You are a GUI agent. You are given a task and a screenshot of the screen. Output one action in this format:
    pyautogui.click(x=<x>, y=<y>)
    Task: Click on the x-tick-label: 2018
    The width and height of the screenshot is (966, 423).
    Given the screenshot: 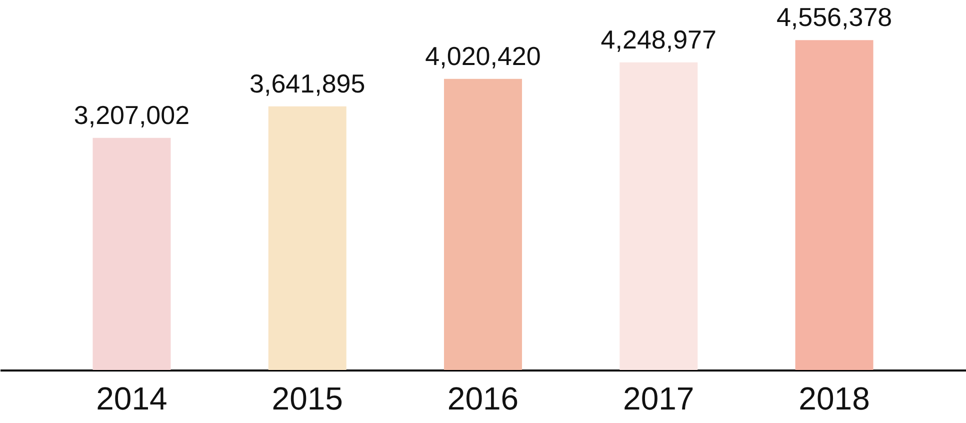 What is the action you would take?
    pyautogui.click(x=834, y=398)
    